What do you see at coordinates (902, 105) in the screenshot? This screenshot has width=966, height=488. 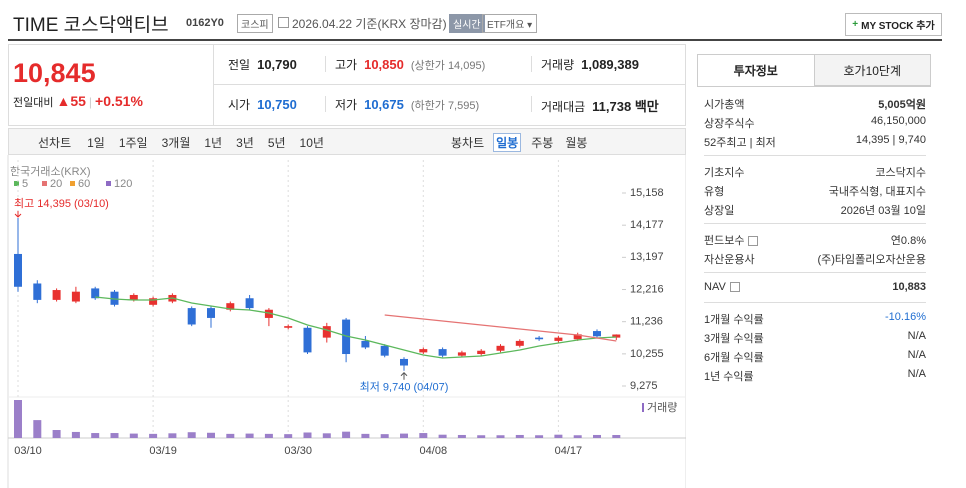 I see `info-value: 5,005억원` at bounding box center [902, 105].